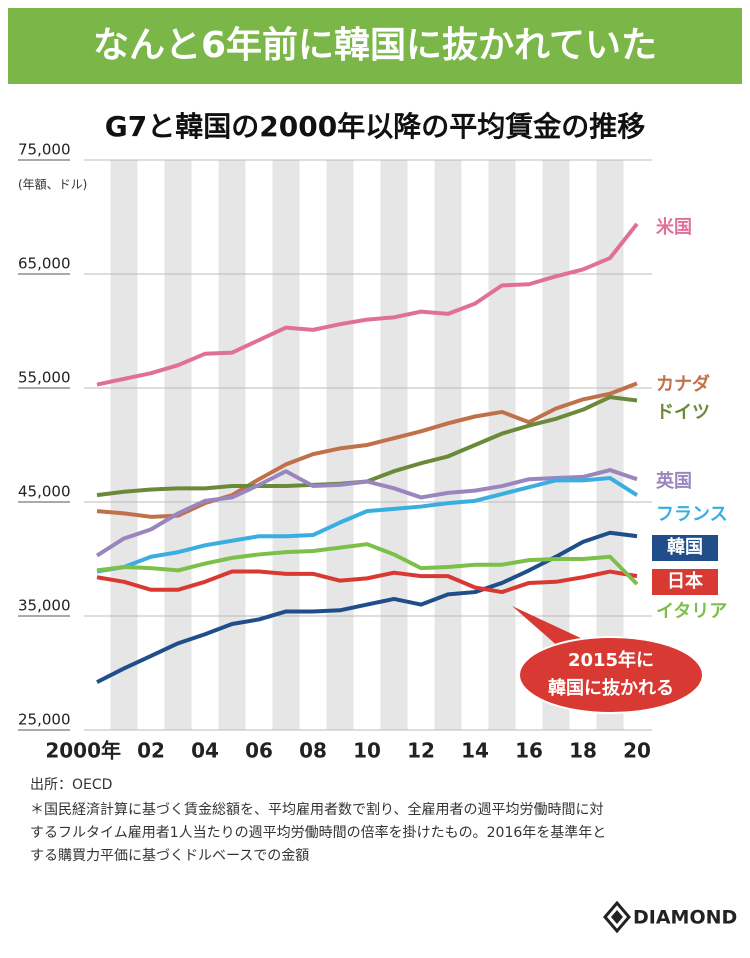 Image resolution: width=750 pixels, height=958 pixels. I want to click on x-tick-label: 04, so click(205, 751).